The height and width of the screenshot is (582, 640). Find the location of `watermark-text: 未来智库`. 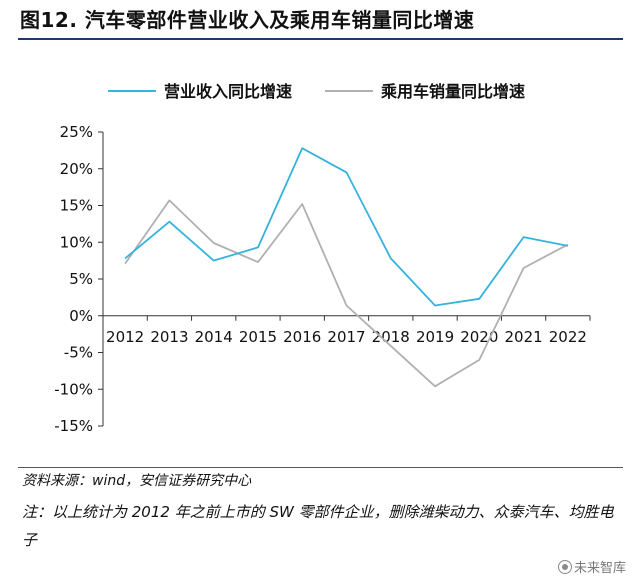

watermark-text: 未来智库 is located at coordinates (599, 568).